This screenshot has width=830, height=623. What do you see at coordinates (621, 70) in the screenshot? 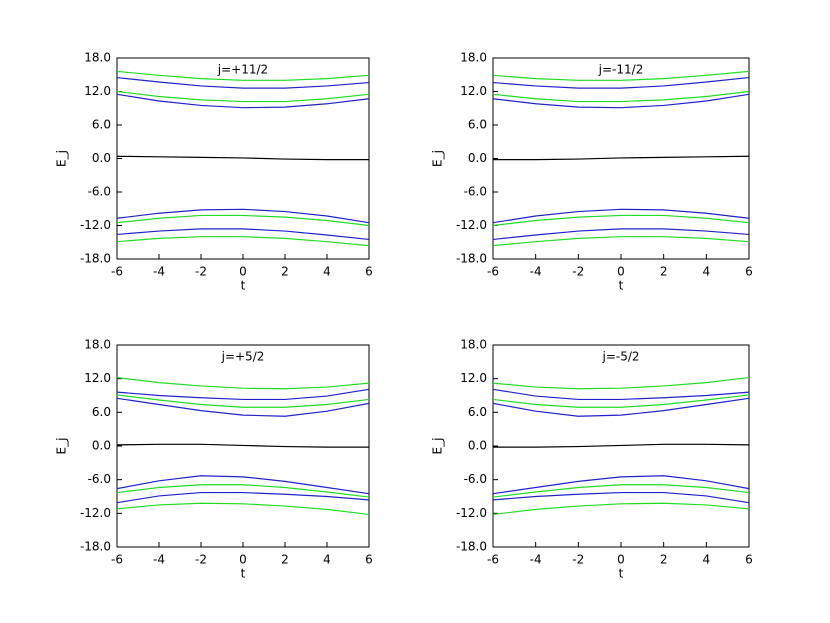
I see `panel-title: j=-11/2` at bounding box center [621, 70].